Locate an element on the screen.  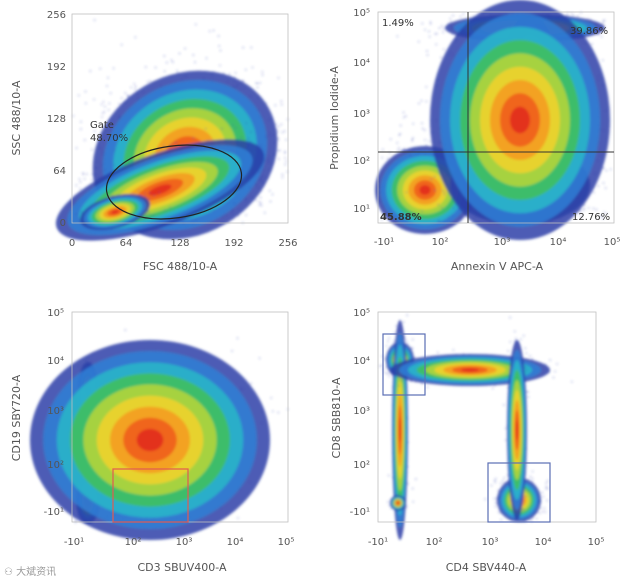
xtick-label: 0 is located at coordinates (72, 243).